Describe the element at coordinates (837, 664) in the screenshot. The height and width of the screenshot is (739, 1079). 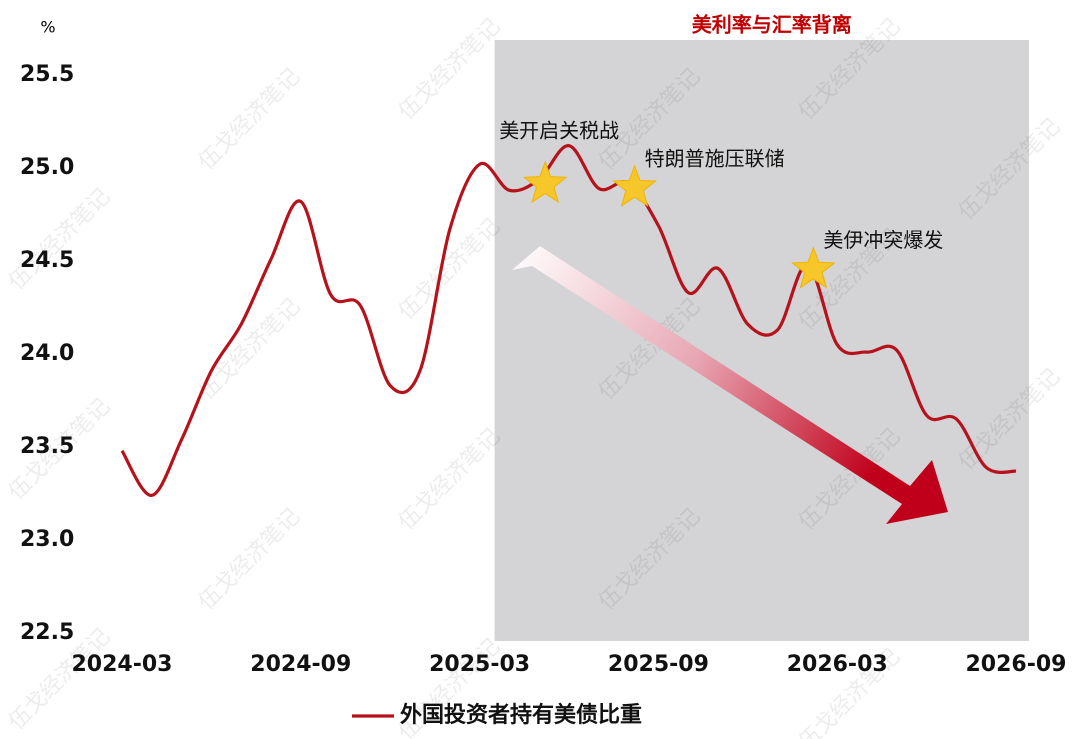
I see `x-tick-label: 2026-03` at that location.